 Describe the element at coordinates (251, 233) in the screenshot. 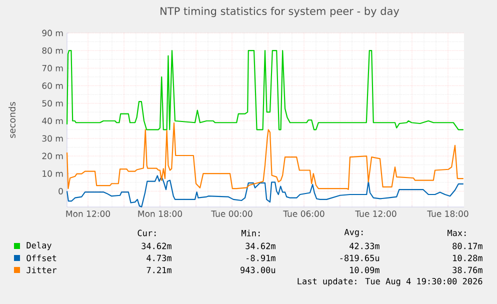

I see `text: Min:` at that location.